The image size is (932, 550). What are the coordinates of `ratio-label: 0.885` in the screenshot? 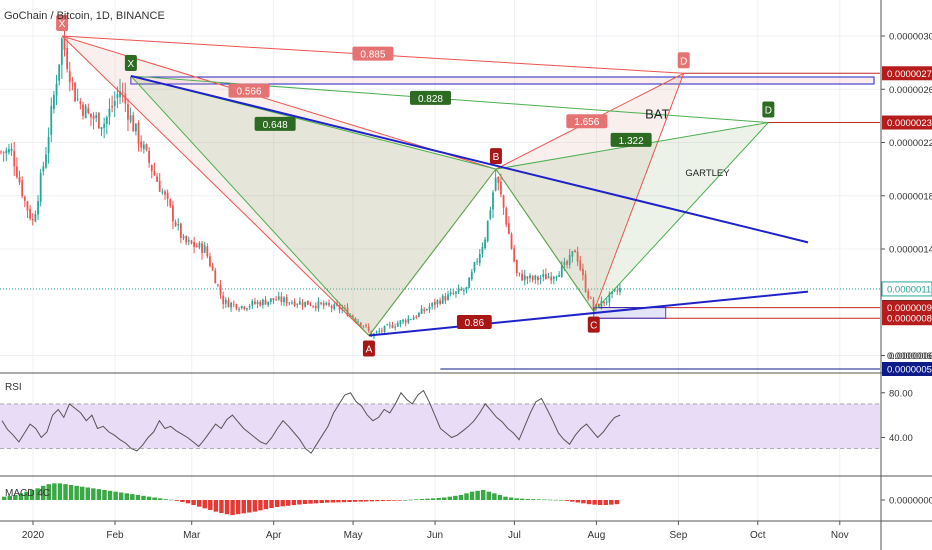 It's located at (372, 55).